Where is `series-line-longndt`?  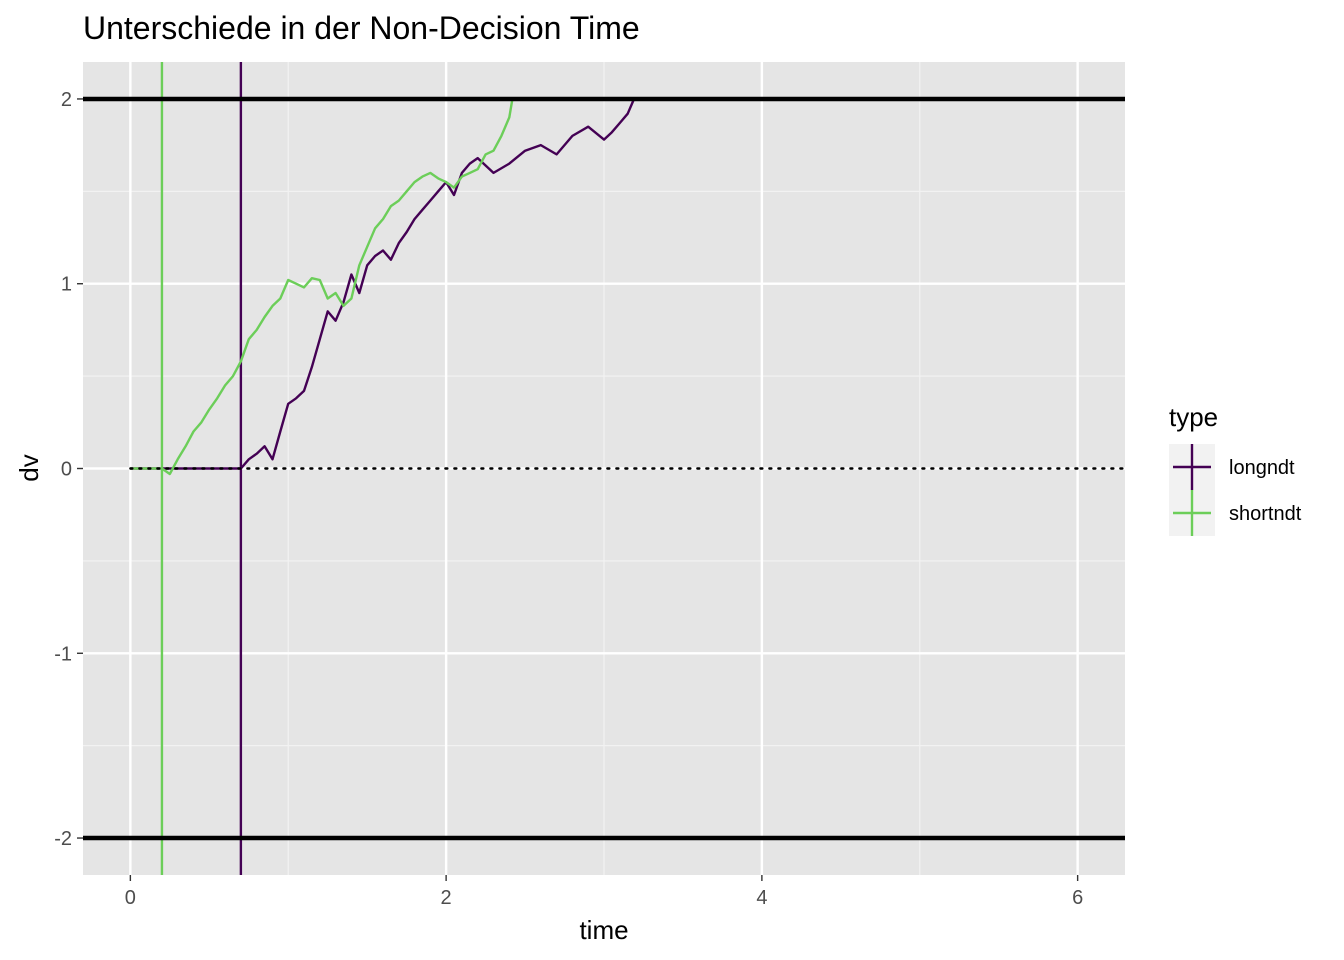
series-line-longndt is located at coordinates (383, 284).